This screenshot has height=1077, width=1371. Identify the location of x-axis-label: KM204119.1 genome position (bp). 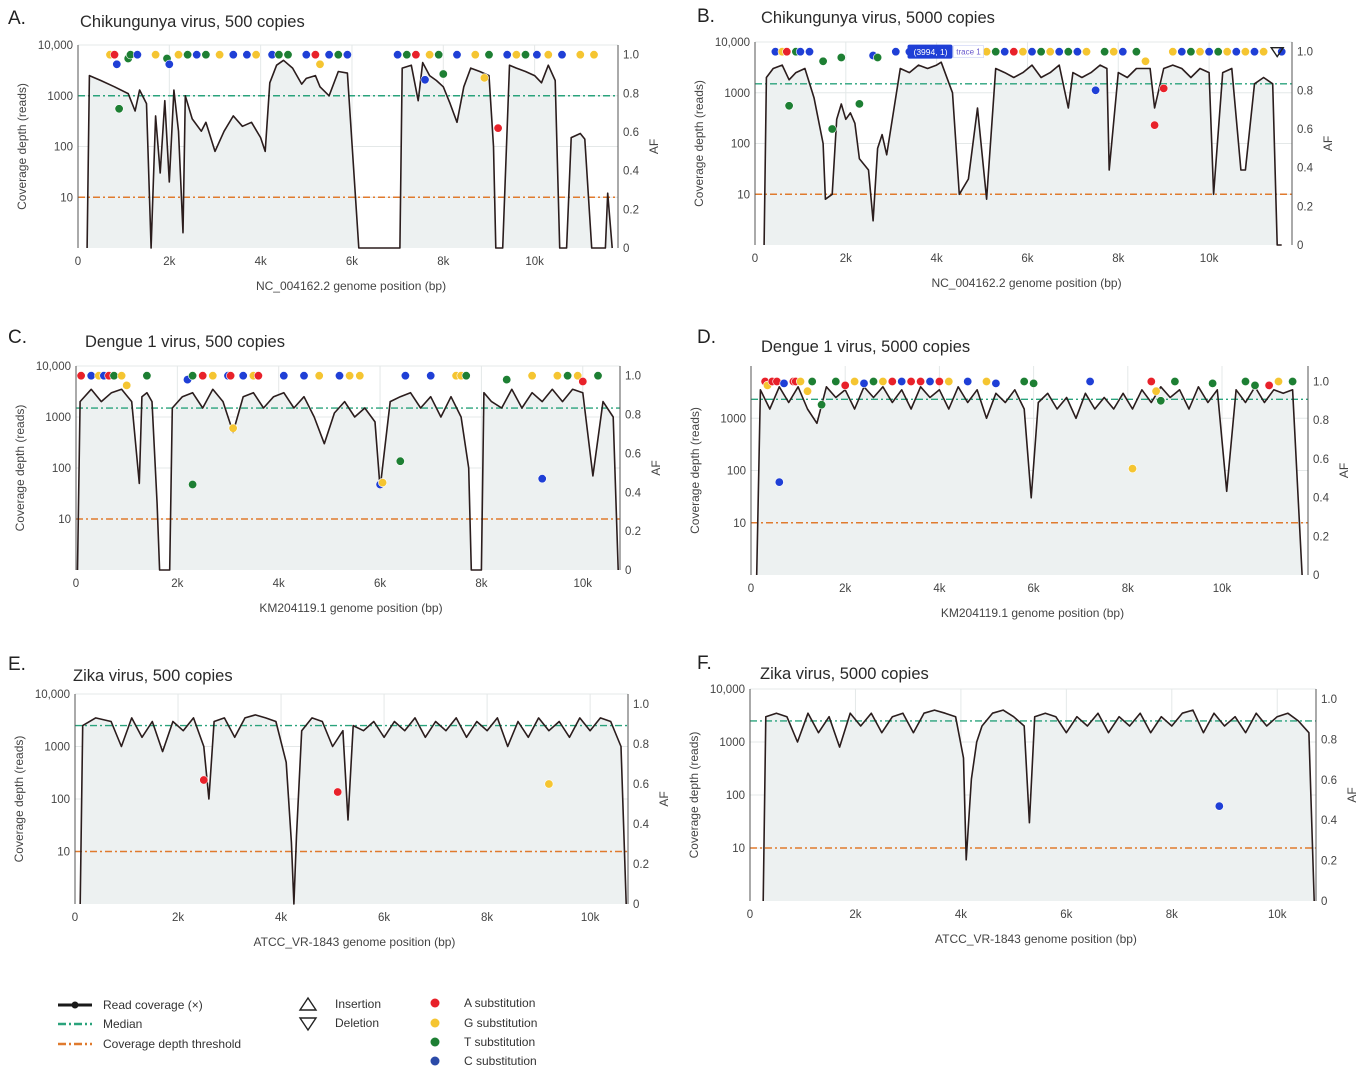
(350, 608).